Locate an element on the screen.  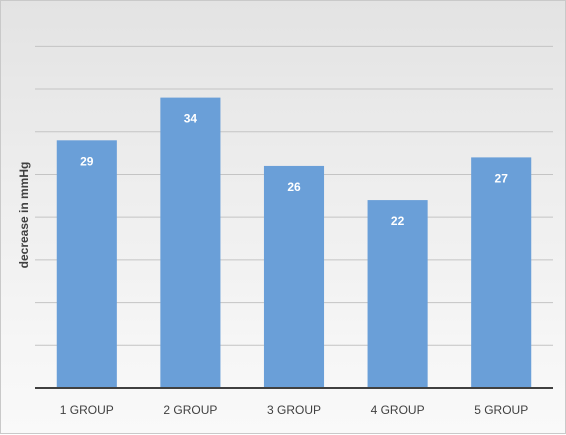
data-label-2: 34 is located at coordinates (191, 119).